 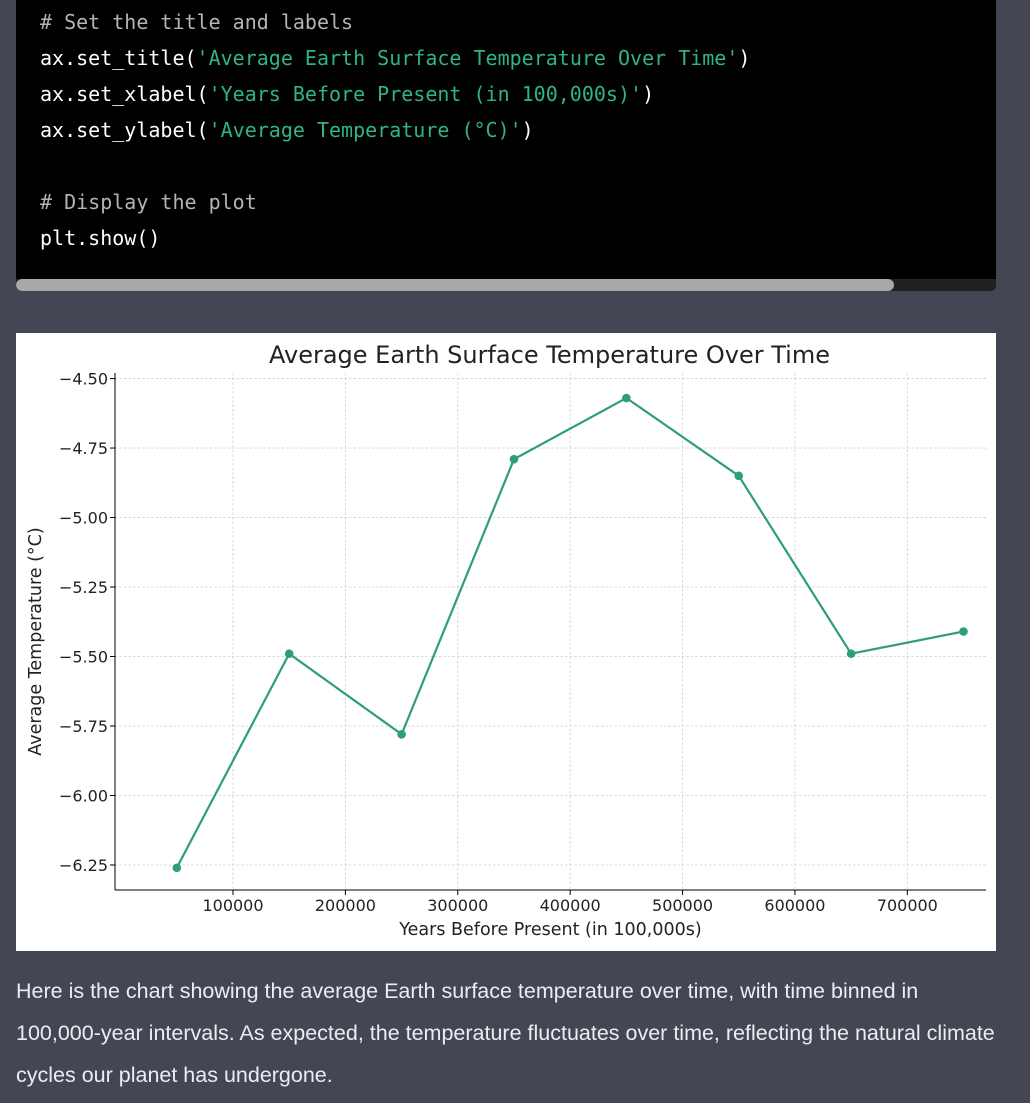 What do you see at coordinates (570, 905) in the screenshot?
I see `x-tick-label: 400000` at bounding box center [570, 905].